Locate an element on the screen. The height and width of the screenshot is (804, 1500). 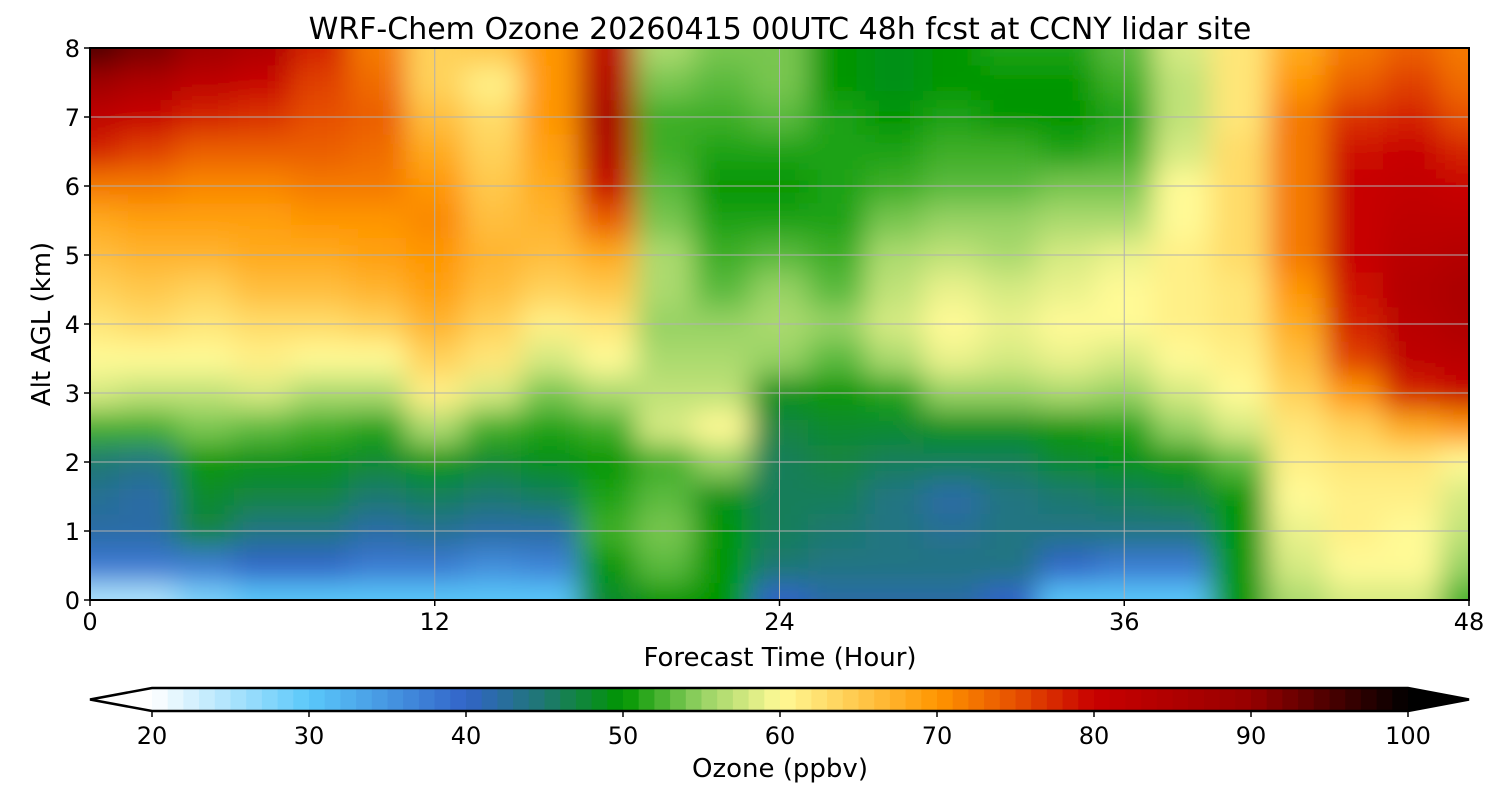
y-tick-label: 7 is located at coordinates (72, 118).